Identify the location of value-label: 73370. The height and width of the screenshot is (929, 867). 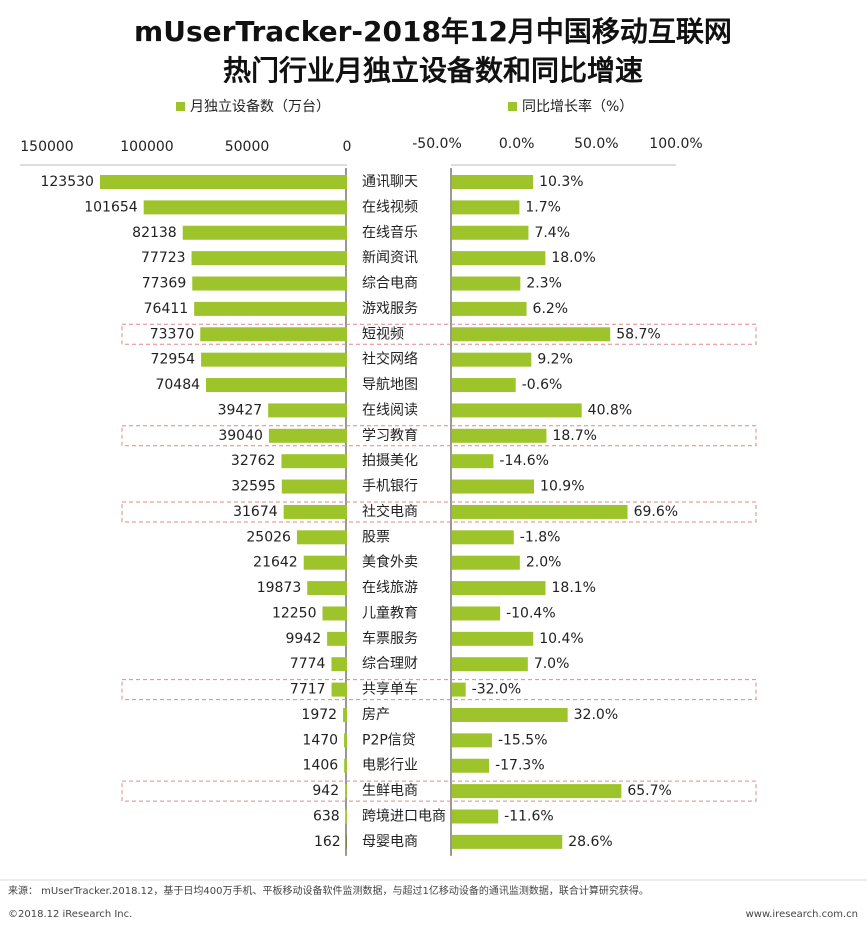
(172, 334).